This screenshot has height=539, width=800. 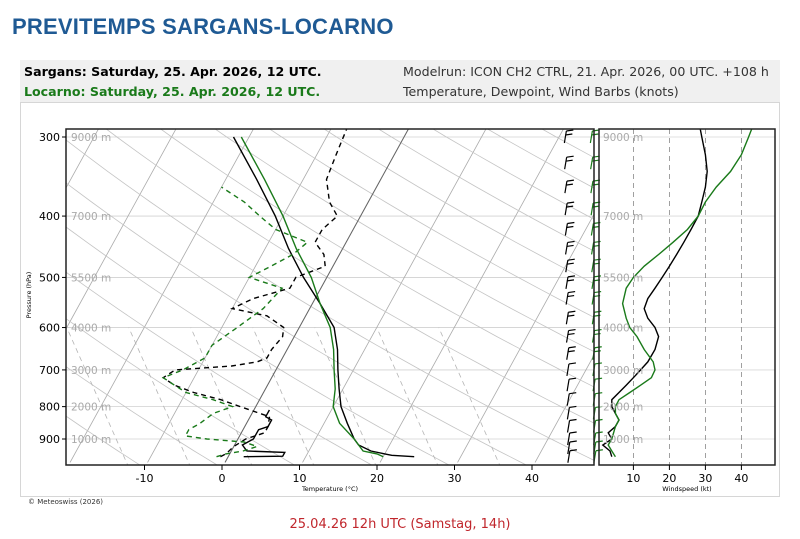 I want to click on temperature-tick-label: 20, so click(x=377, y=478).